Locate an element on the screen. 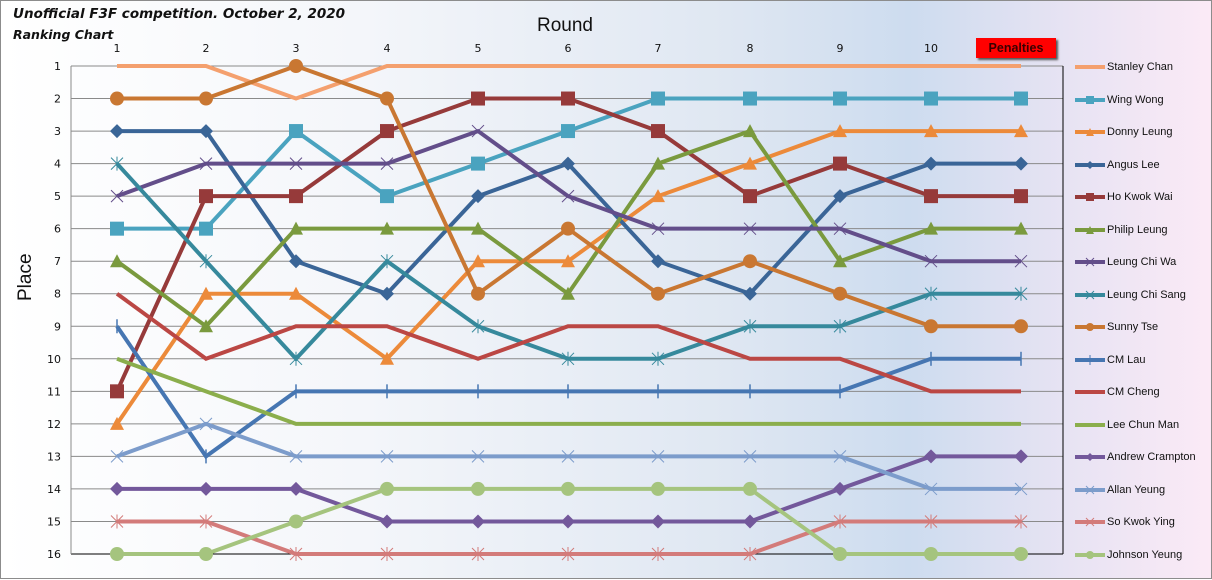 This screenshot has width=1212, height=580. legend-item: Angus Lee is located at coordinates (1117, 165).